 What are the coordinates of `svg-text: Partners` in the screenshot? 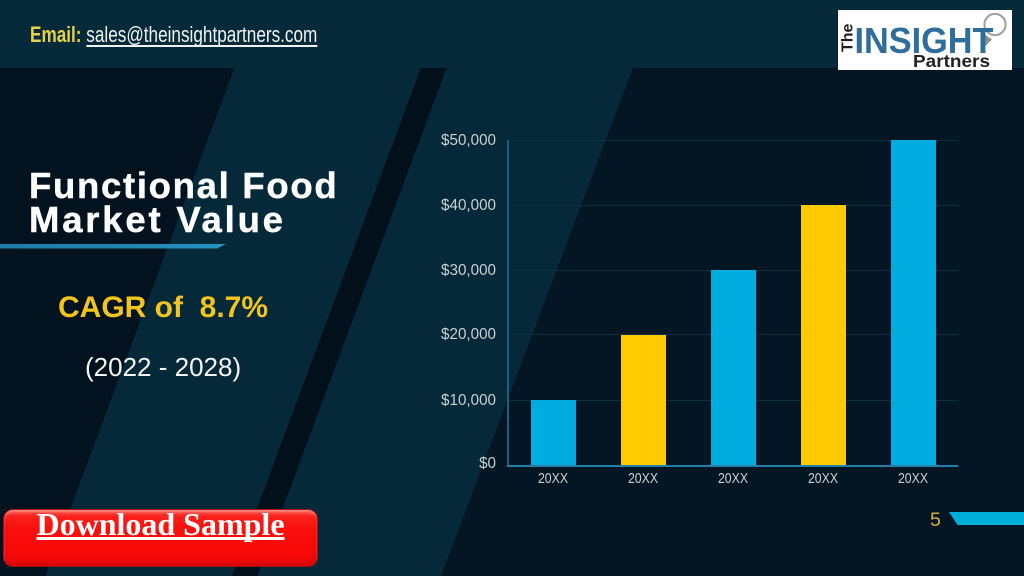 It's located at (951, 60).